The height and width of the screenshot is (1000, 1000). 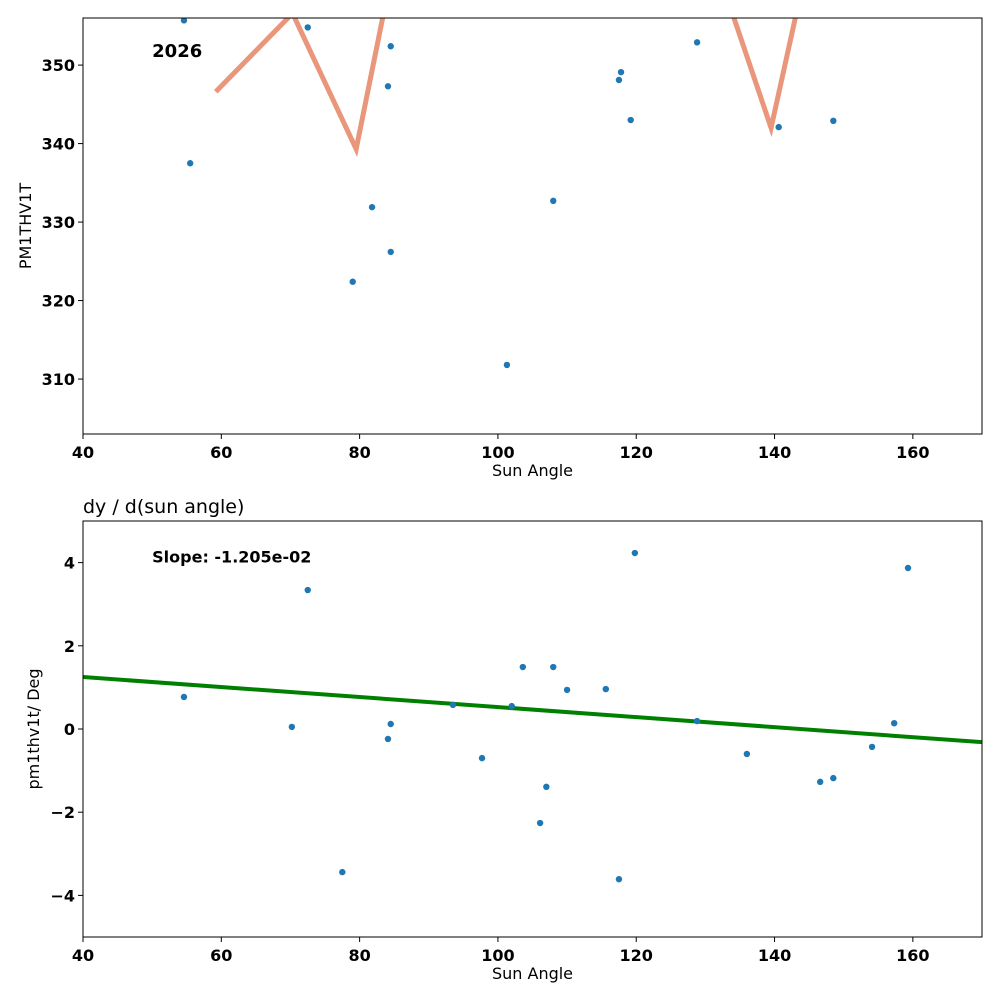 What do you see at coordinates (62, 812) in the screenshot?
I see `y-tick-label: −2` at bounding box center [62, 812].